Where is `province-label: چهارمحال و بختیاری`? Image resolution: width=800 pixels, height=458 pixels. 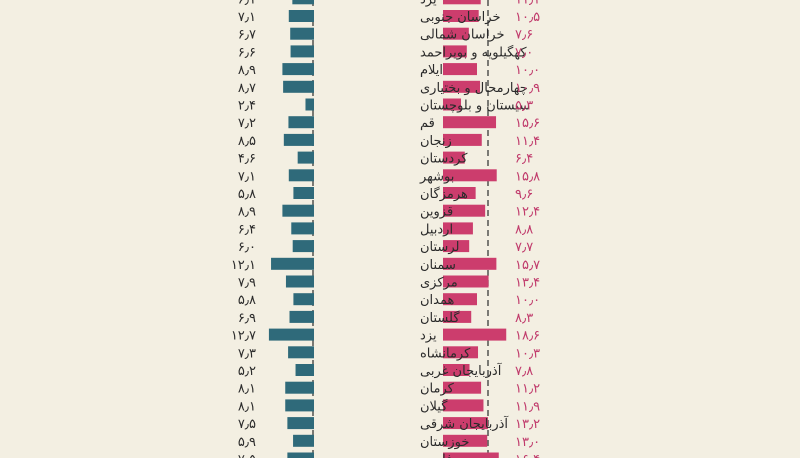 province-label: چهارمحال و بختیاری is located at coordinates (474, 88).